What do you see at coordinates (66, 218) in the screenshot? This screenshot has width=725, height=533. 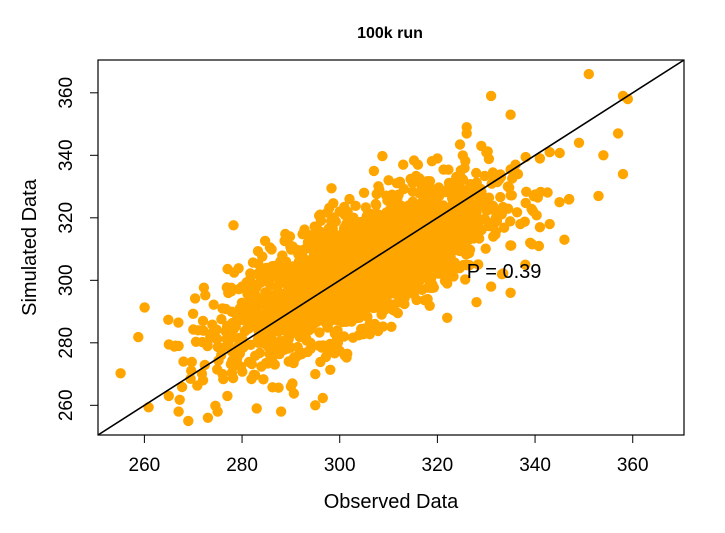 I see `y-tick-label: 320` at bounding box center [66, 218].